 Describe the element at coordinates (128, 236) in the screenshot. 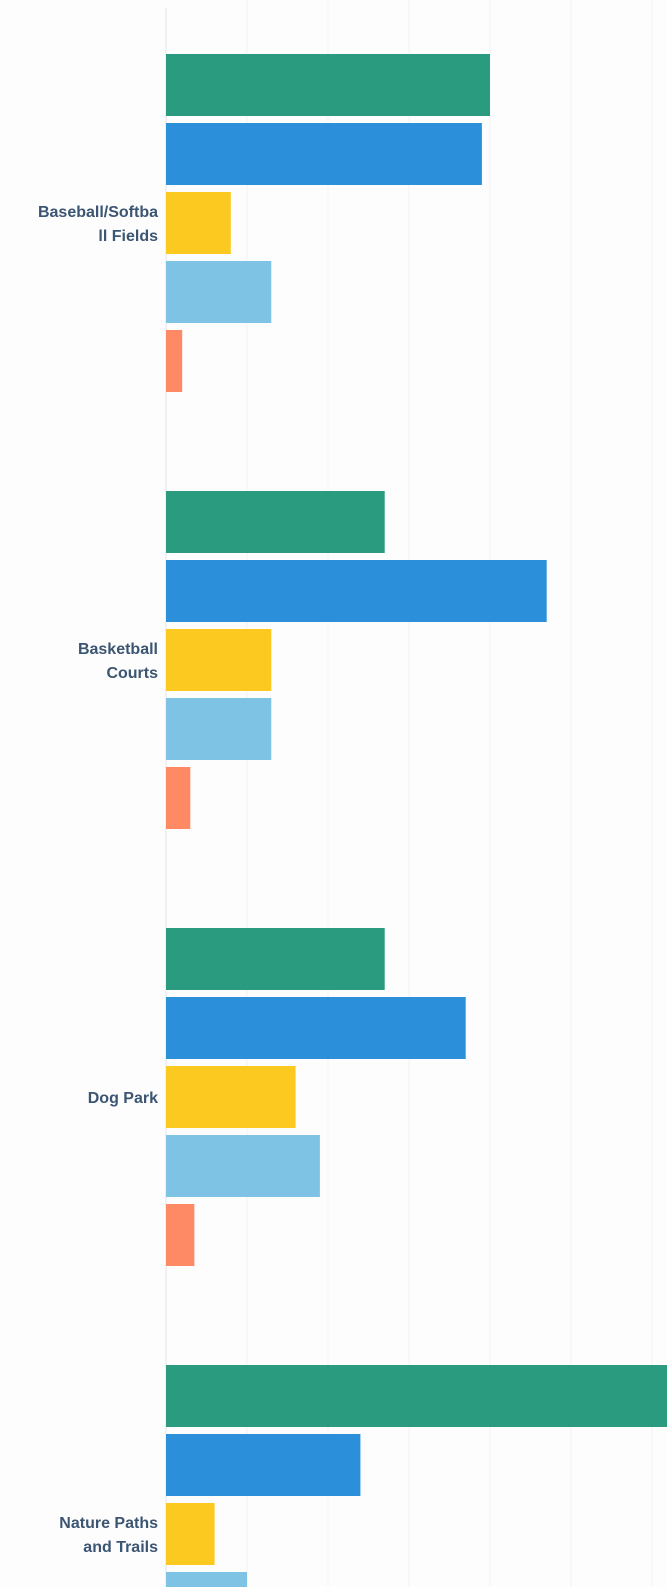

I see `category-label-line: ll Fields` at that location.